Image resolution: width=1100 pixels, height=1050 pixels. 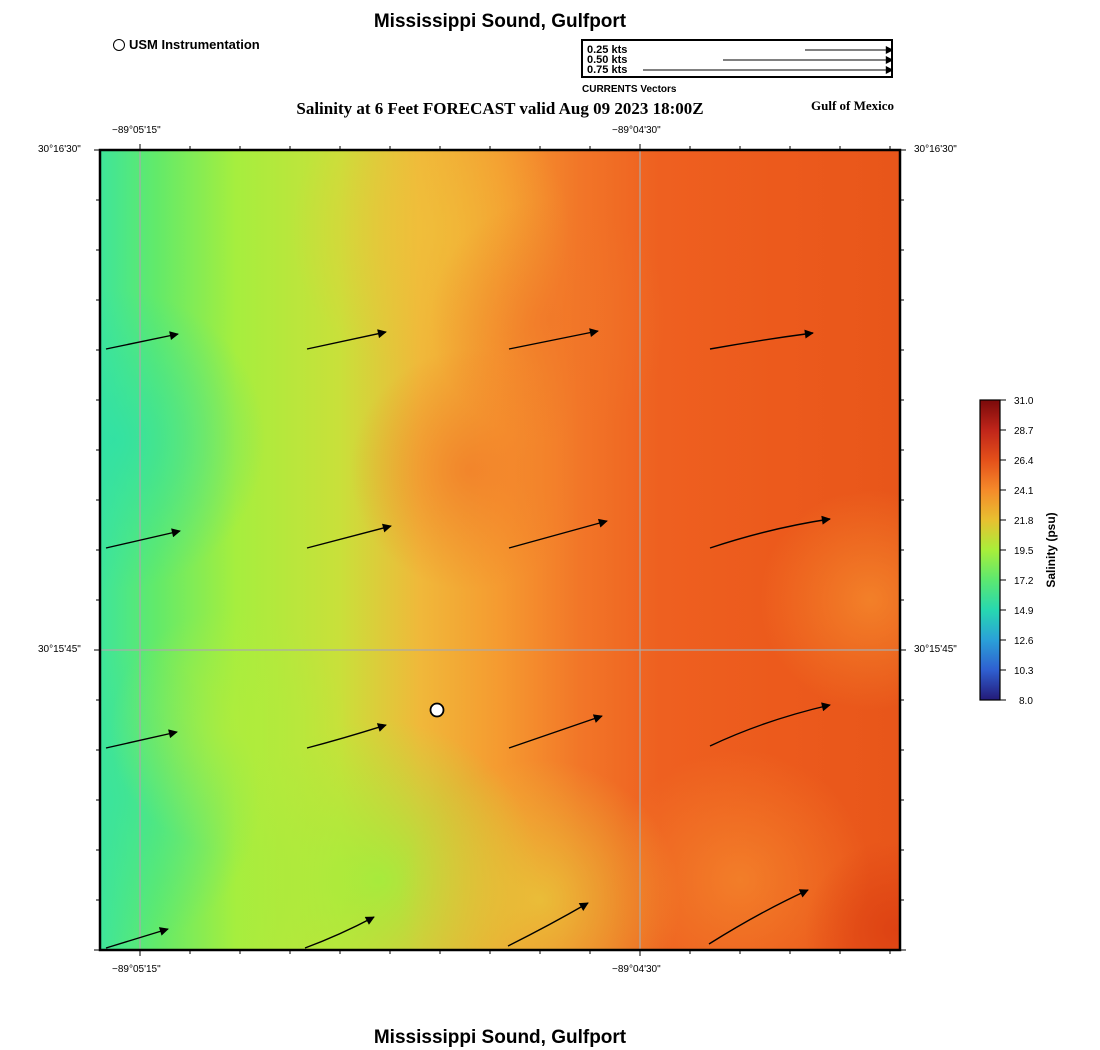 What do you see at coordinates (500, 21) in the screenshot?
I see `map-title: Mississippi Sound, Gulfport` at bounding box center [500, 21].